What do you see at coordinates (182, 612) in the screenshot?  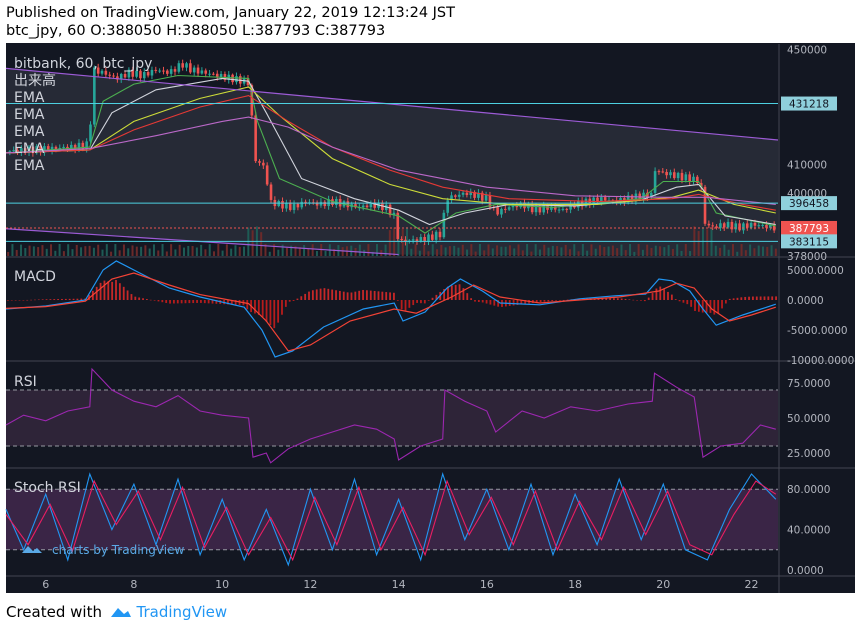 I see `footer-brand: TradingView` at bounding box center [182, 612].